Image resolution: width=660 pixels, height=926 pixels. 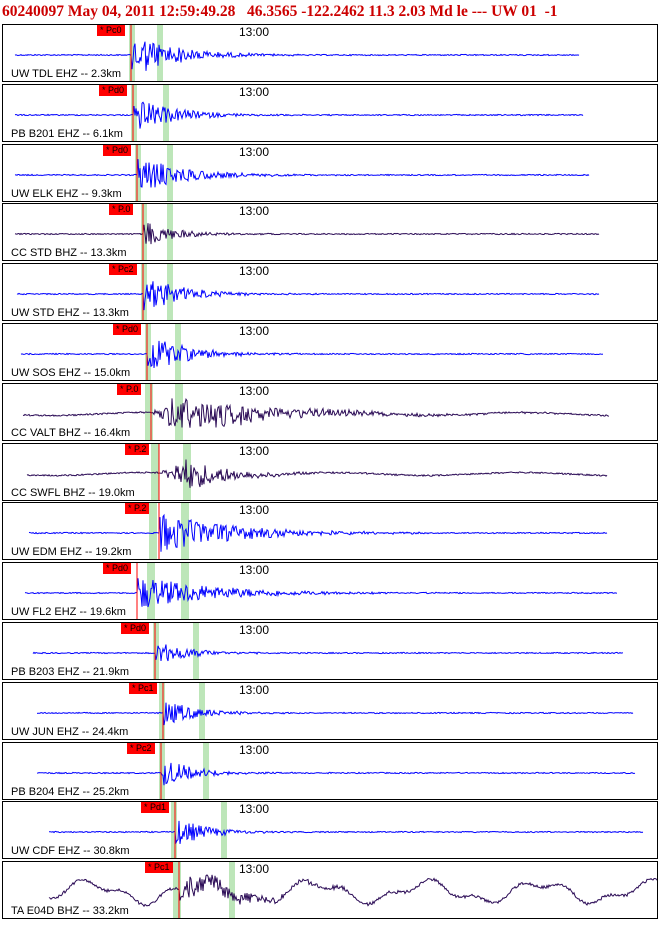 I want to click on seismogram-panel: 13:00 * Pc1 TA E04D BHZ -- 33.2km, so click(x=330, y=890).